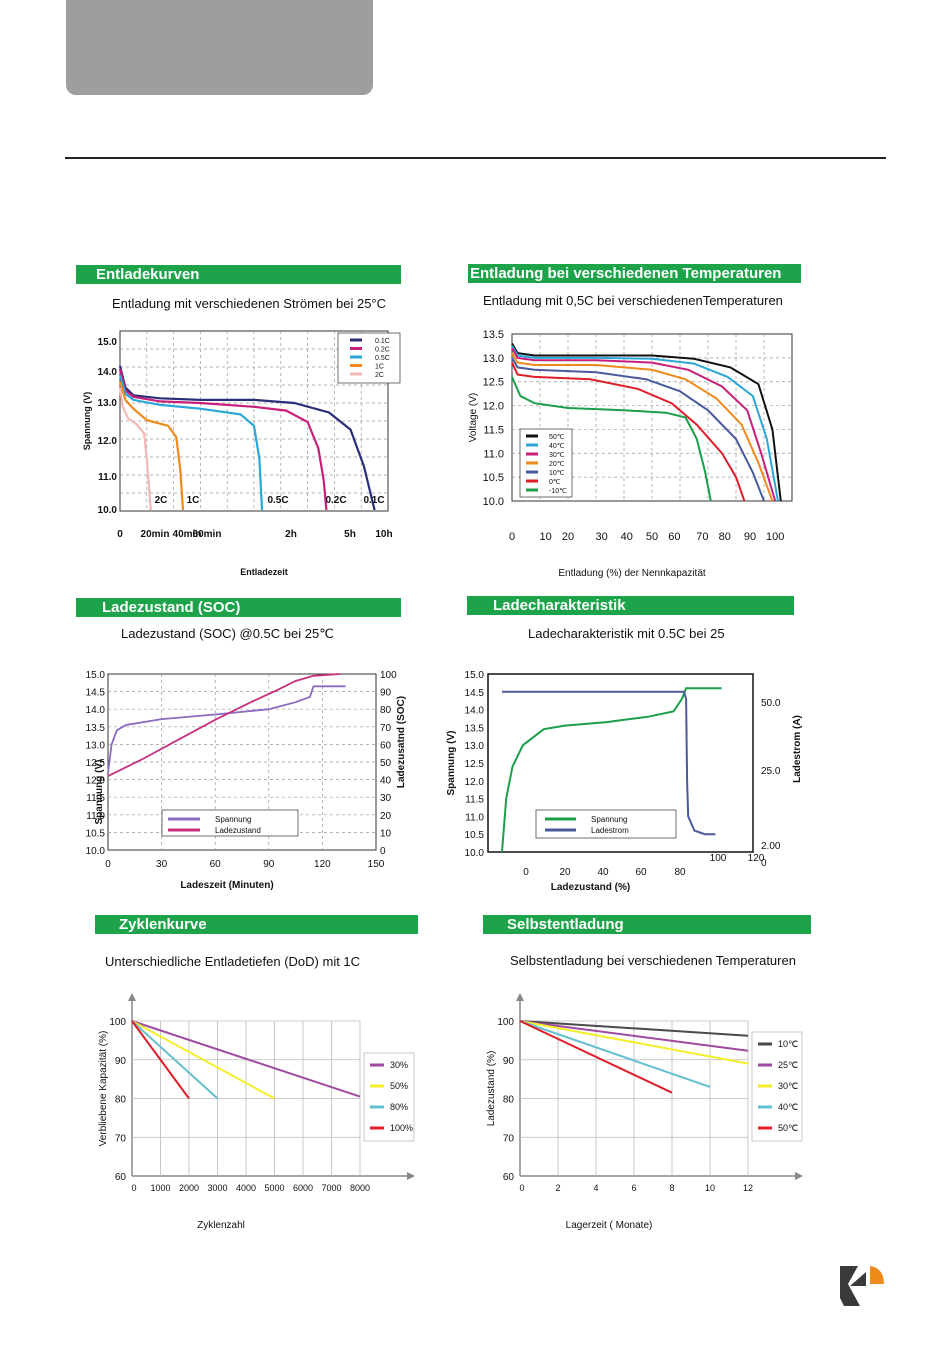 This screenshot has width=950, height=1348. Describe the element at coordinates (238, 274) in the screenshot. I see `section-header-entladekurven: Entladekurven` at that location.